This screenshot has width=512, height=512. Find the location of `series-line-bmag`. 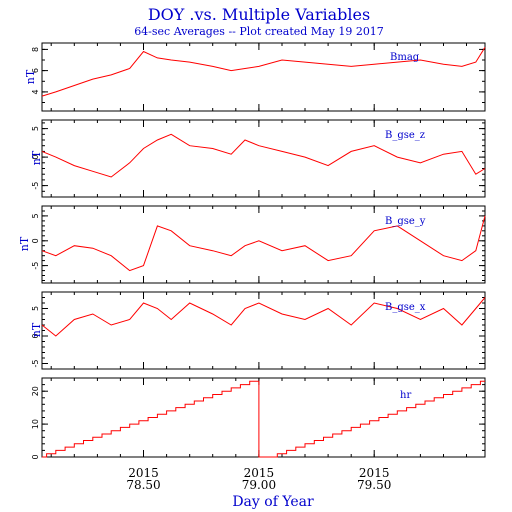

series-line-bmag is located at coordinates (263, 72).